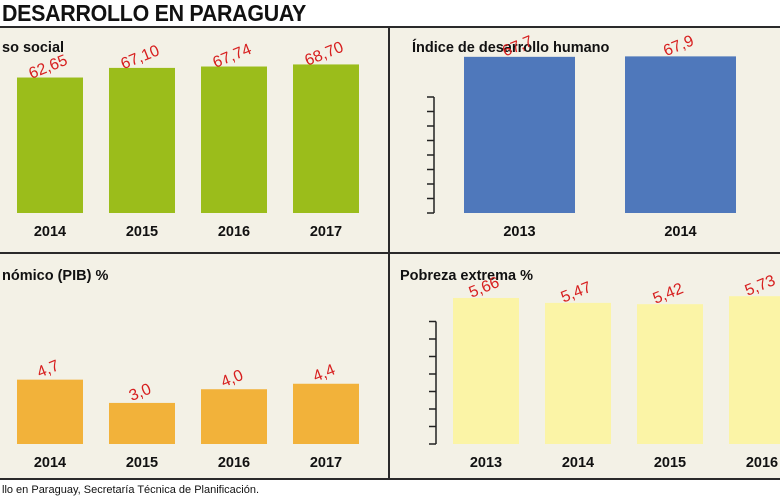  What do you see at coordinates (55, 276) in the screenshot?
I see `chart-title: nómico (PIB) %` at bounding box center [55, 276].